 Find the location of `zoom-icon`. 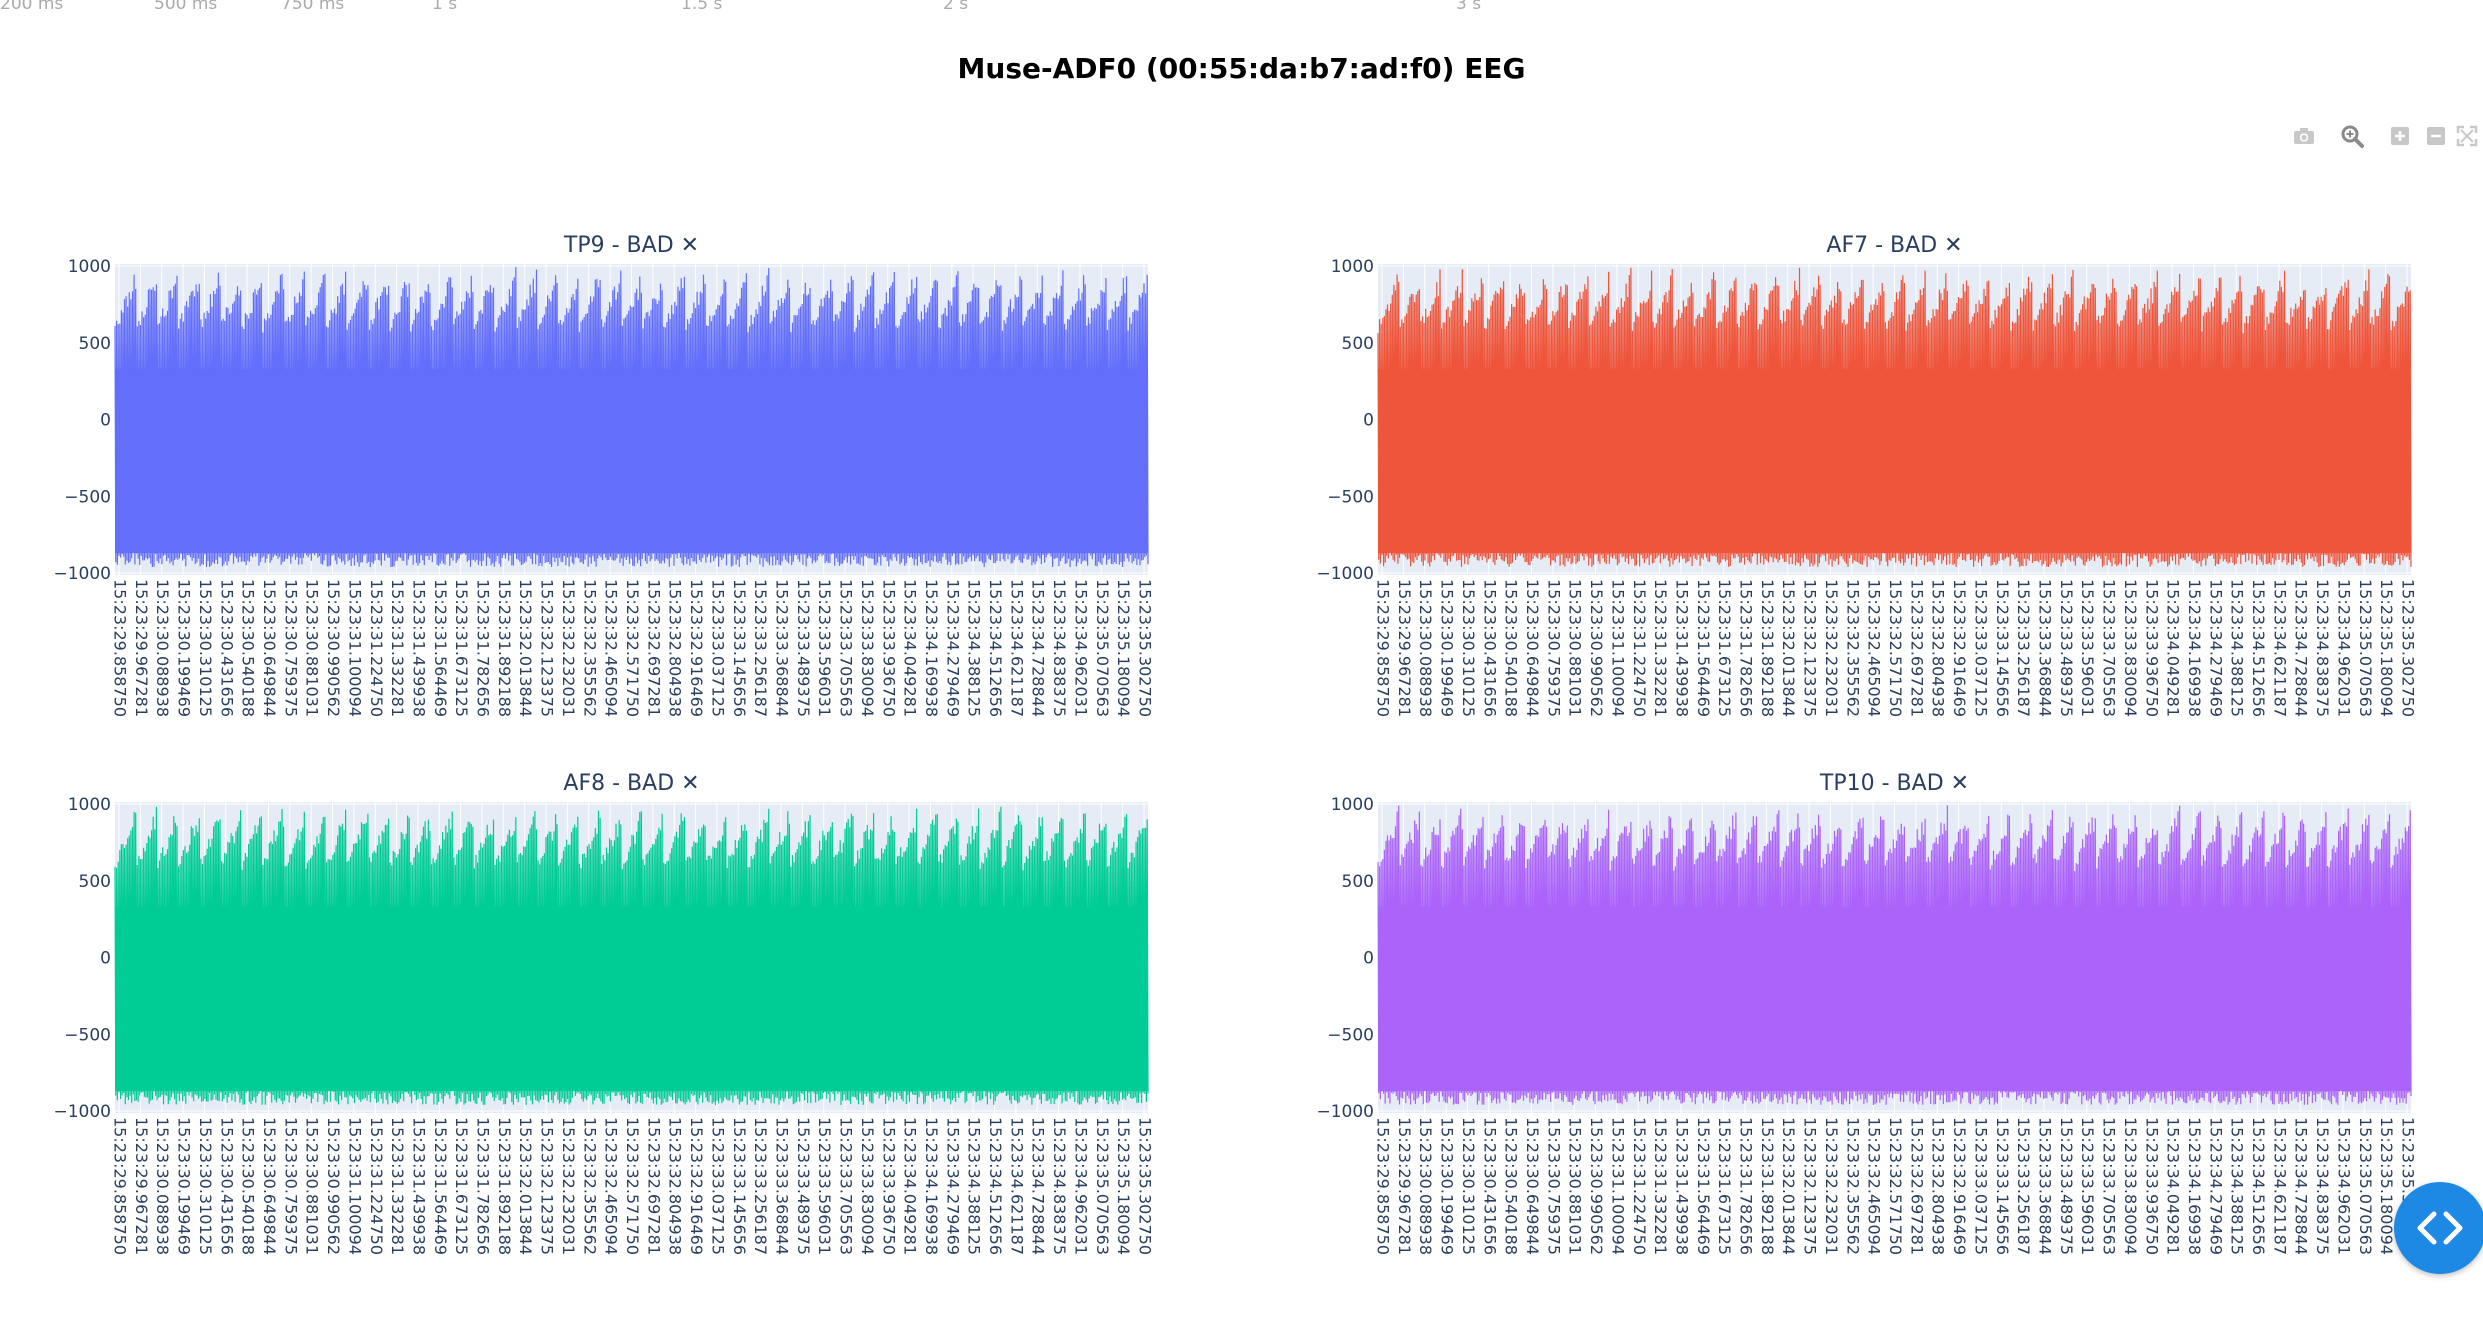

zoom-icon is located at coordinates (2352, 136).